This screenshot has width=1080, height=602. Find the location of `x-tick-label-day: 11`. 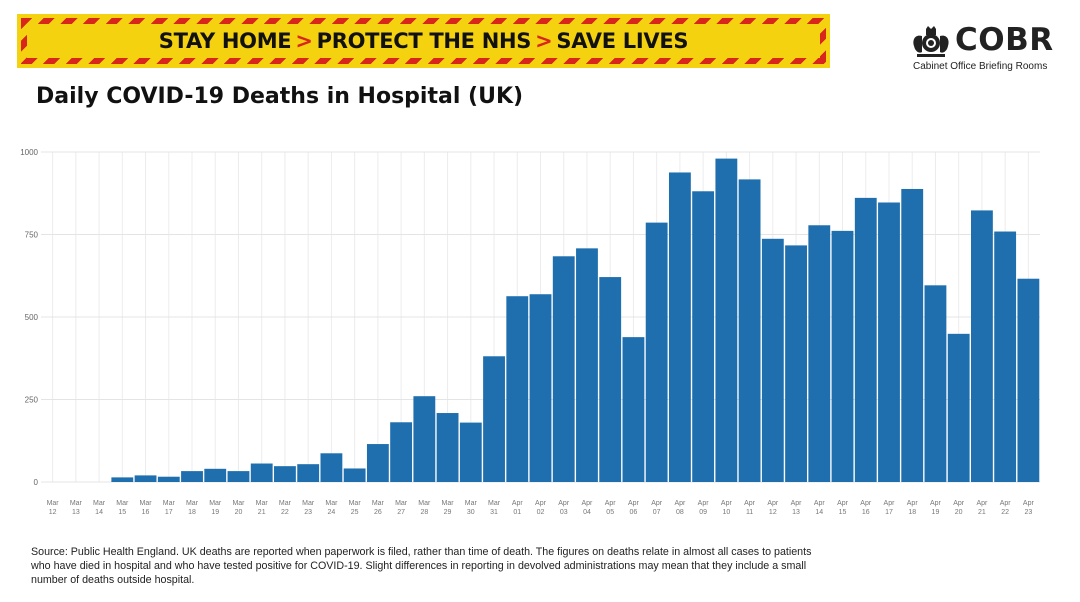

x-tick-label-day: 11 is located at coordinates (749, 512).